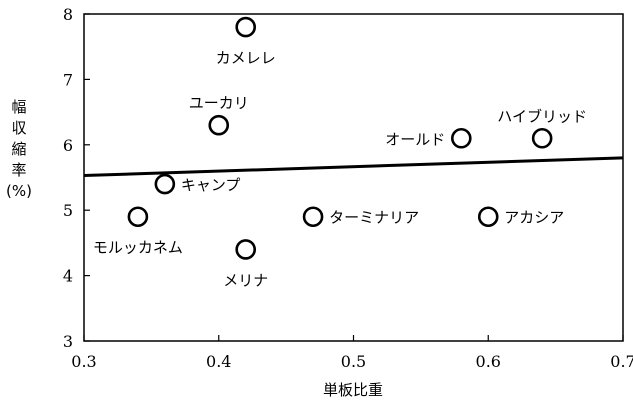  Describe the element at coordinates (138, 248) in the screenshot. I see `data-point-label: モルッカネム` at that location.